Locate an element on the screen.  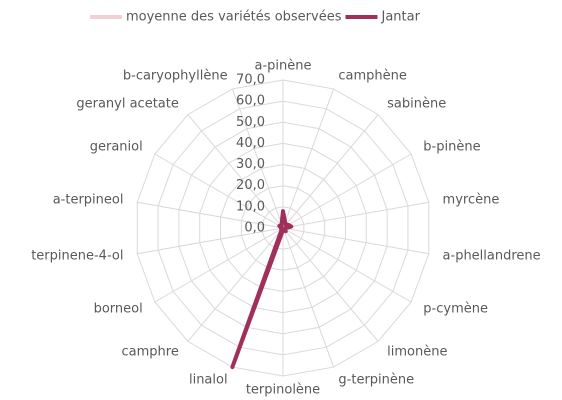
category-label: b-pinène is located at coordinates (451, 147).